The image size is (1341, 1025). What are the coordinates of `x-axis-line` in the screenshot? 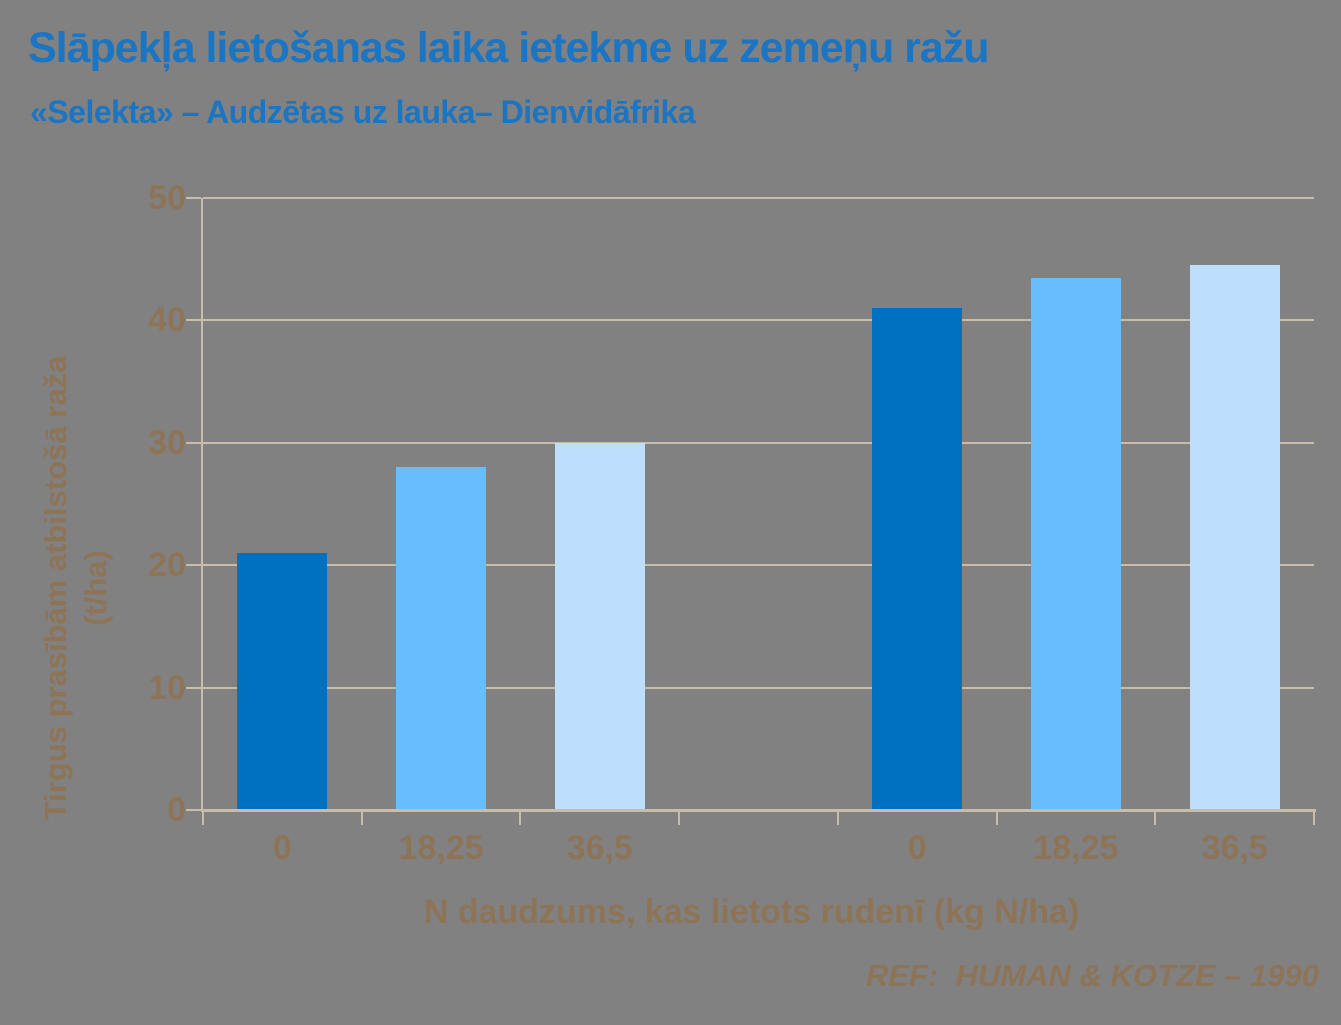 It's located at (758, 810).